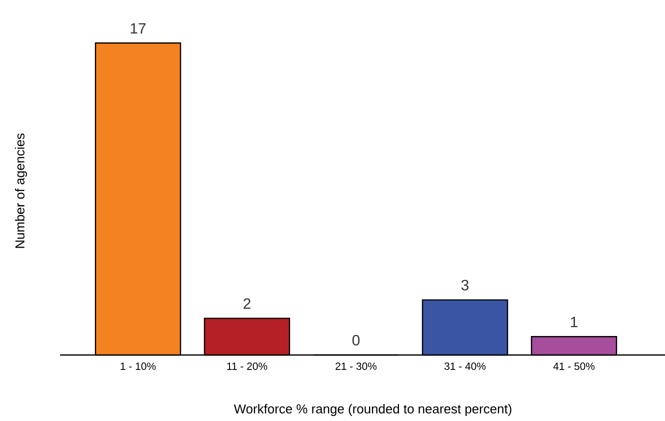 This screenshot has width=665, height=421. What do you see at coordinates (247, 366) in the screenshot?
I see `x-tick-label: 11 - 20%` at bounding box center [247, 366].